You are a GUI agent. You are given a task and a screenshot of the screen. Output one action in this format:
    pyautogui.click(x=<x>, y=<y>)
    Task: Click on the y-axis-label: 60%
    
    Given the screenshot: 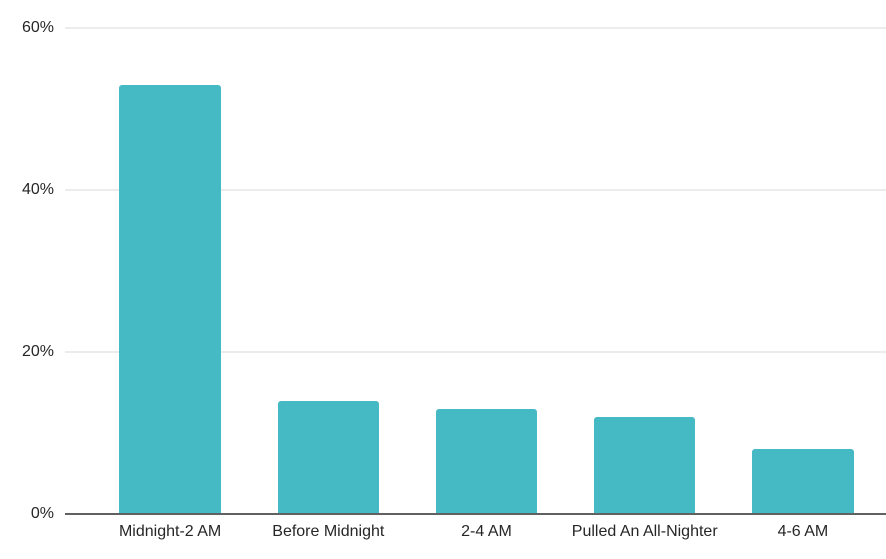 What is the action you would take?
    pyautogui.click(x=37, y=27)
    